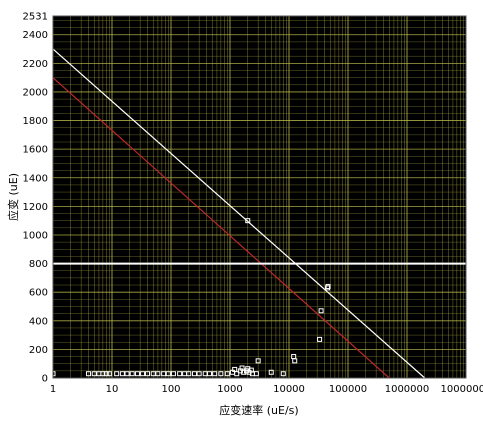 This screenshot has width=483, height=422. I want to click on y-tick-label: 1400, so click(35, 178).